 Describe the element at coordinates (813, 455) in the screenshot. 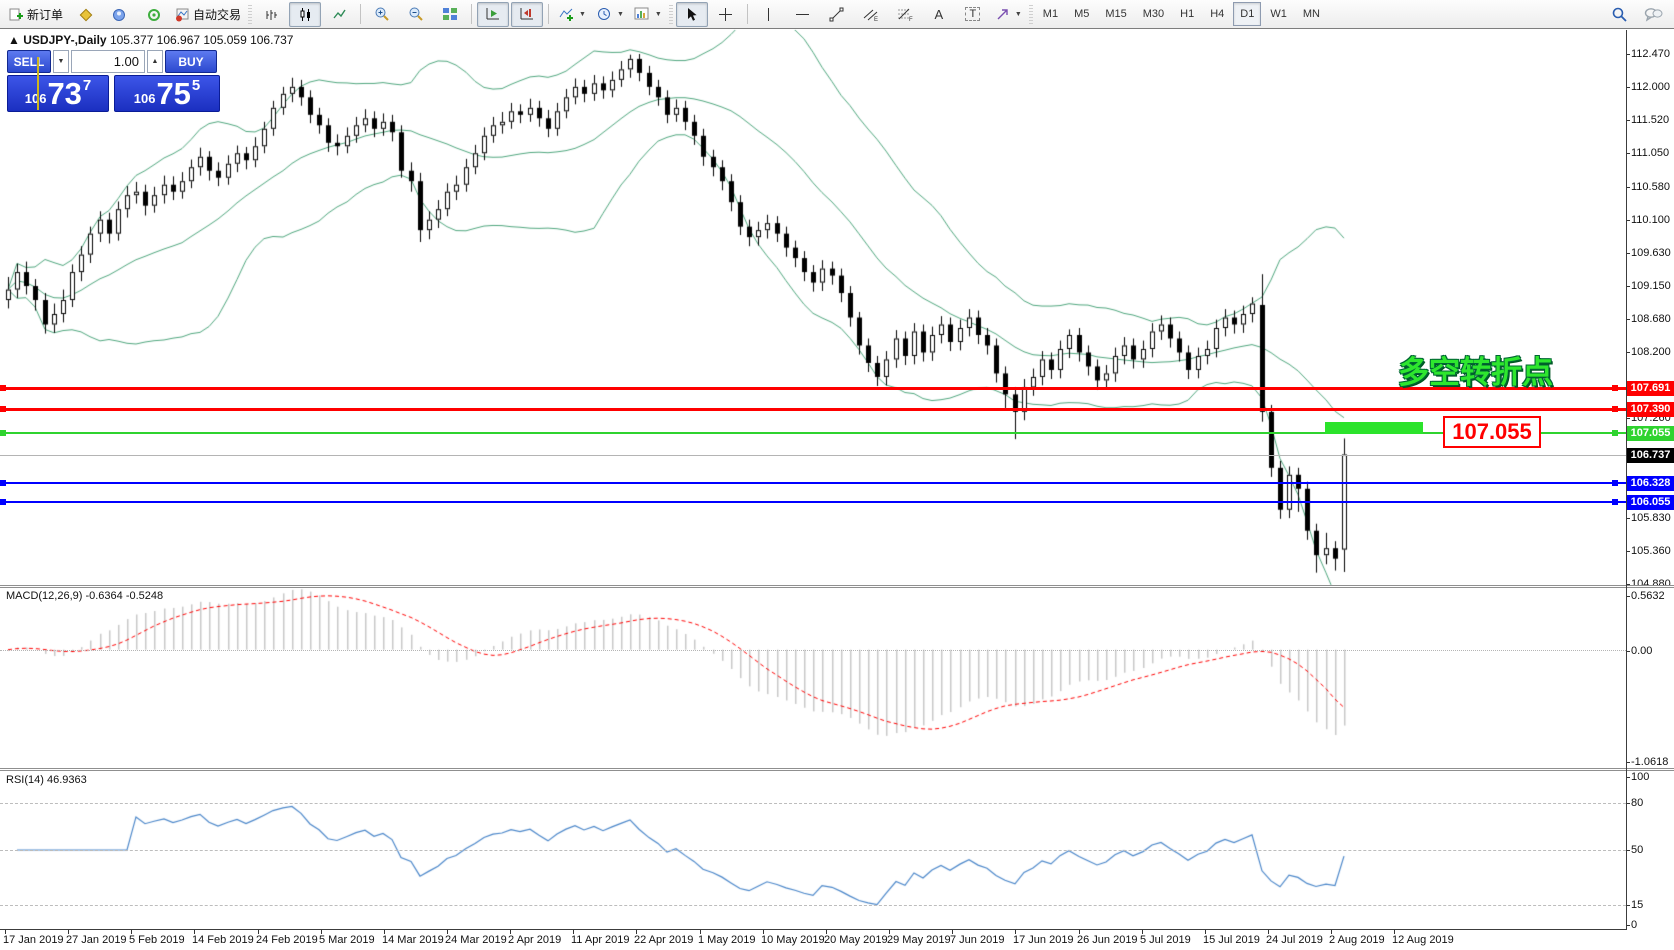

I see `level-line-106.737` at that location.